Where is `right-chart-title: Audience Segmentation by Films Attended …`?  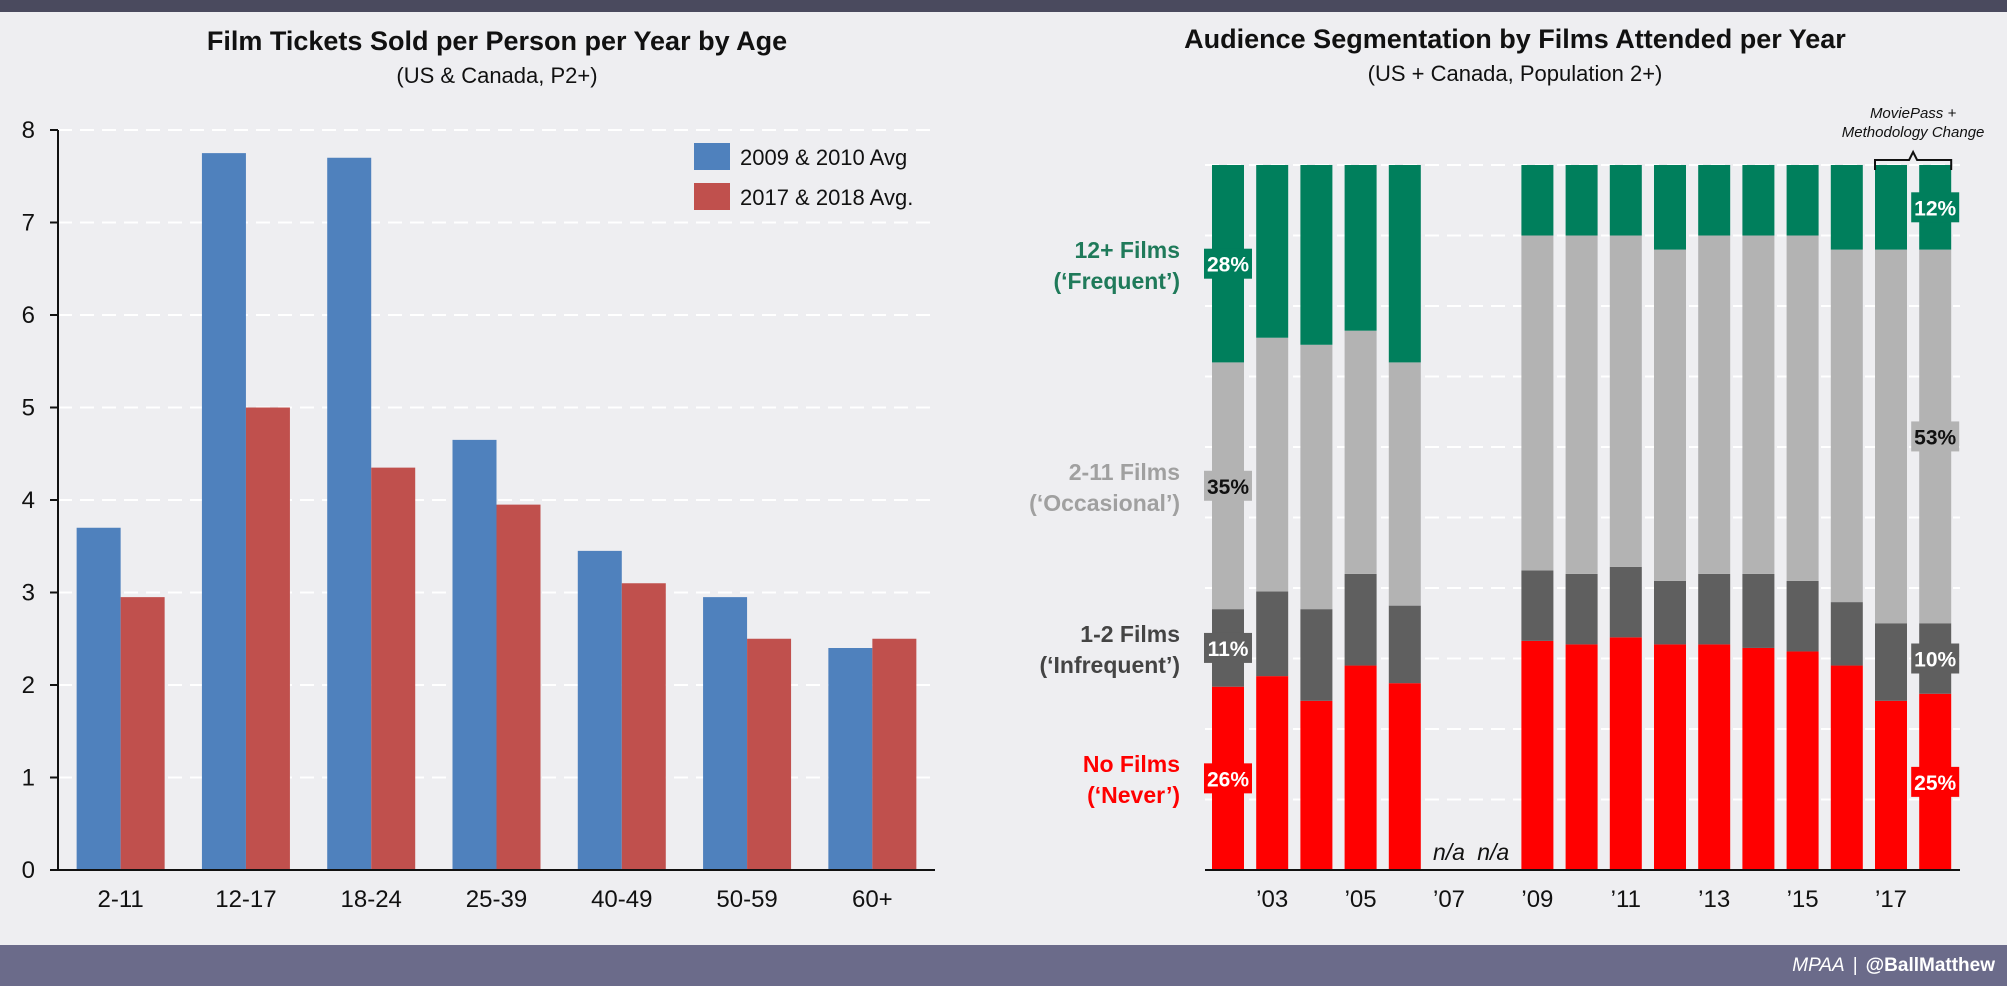
right-chart-title: Audience Segmentation by Films Attended … is located at coordinates (1515, 39).